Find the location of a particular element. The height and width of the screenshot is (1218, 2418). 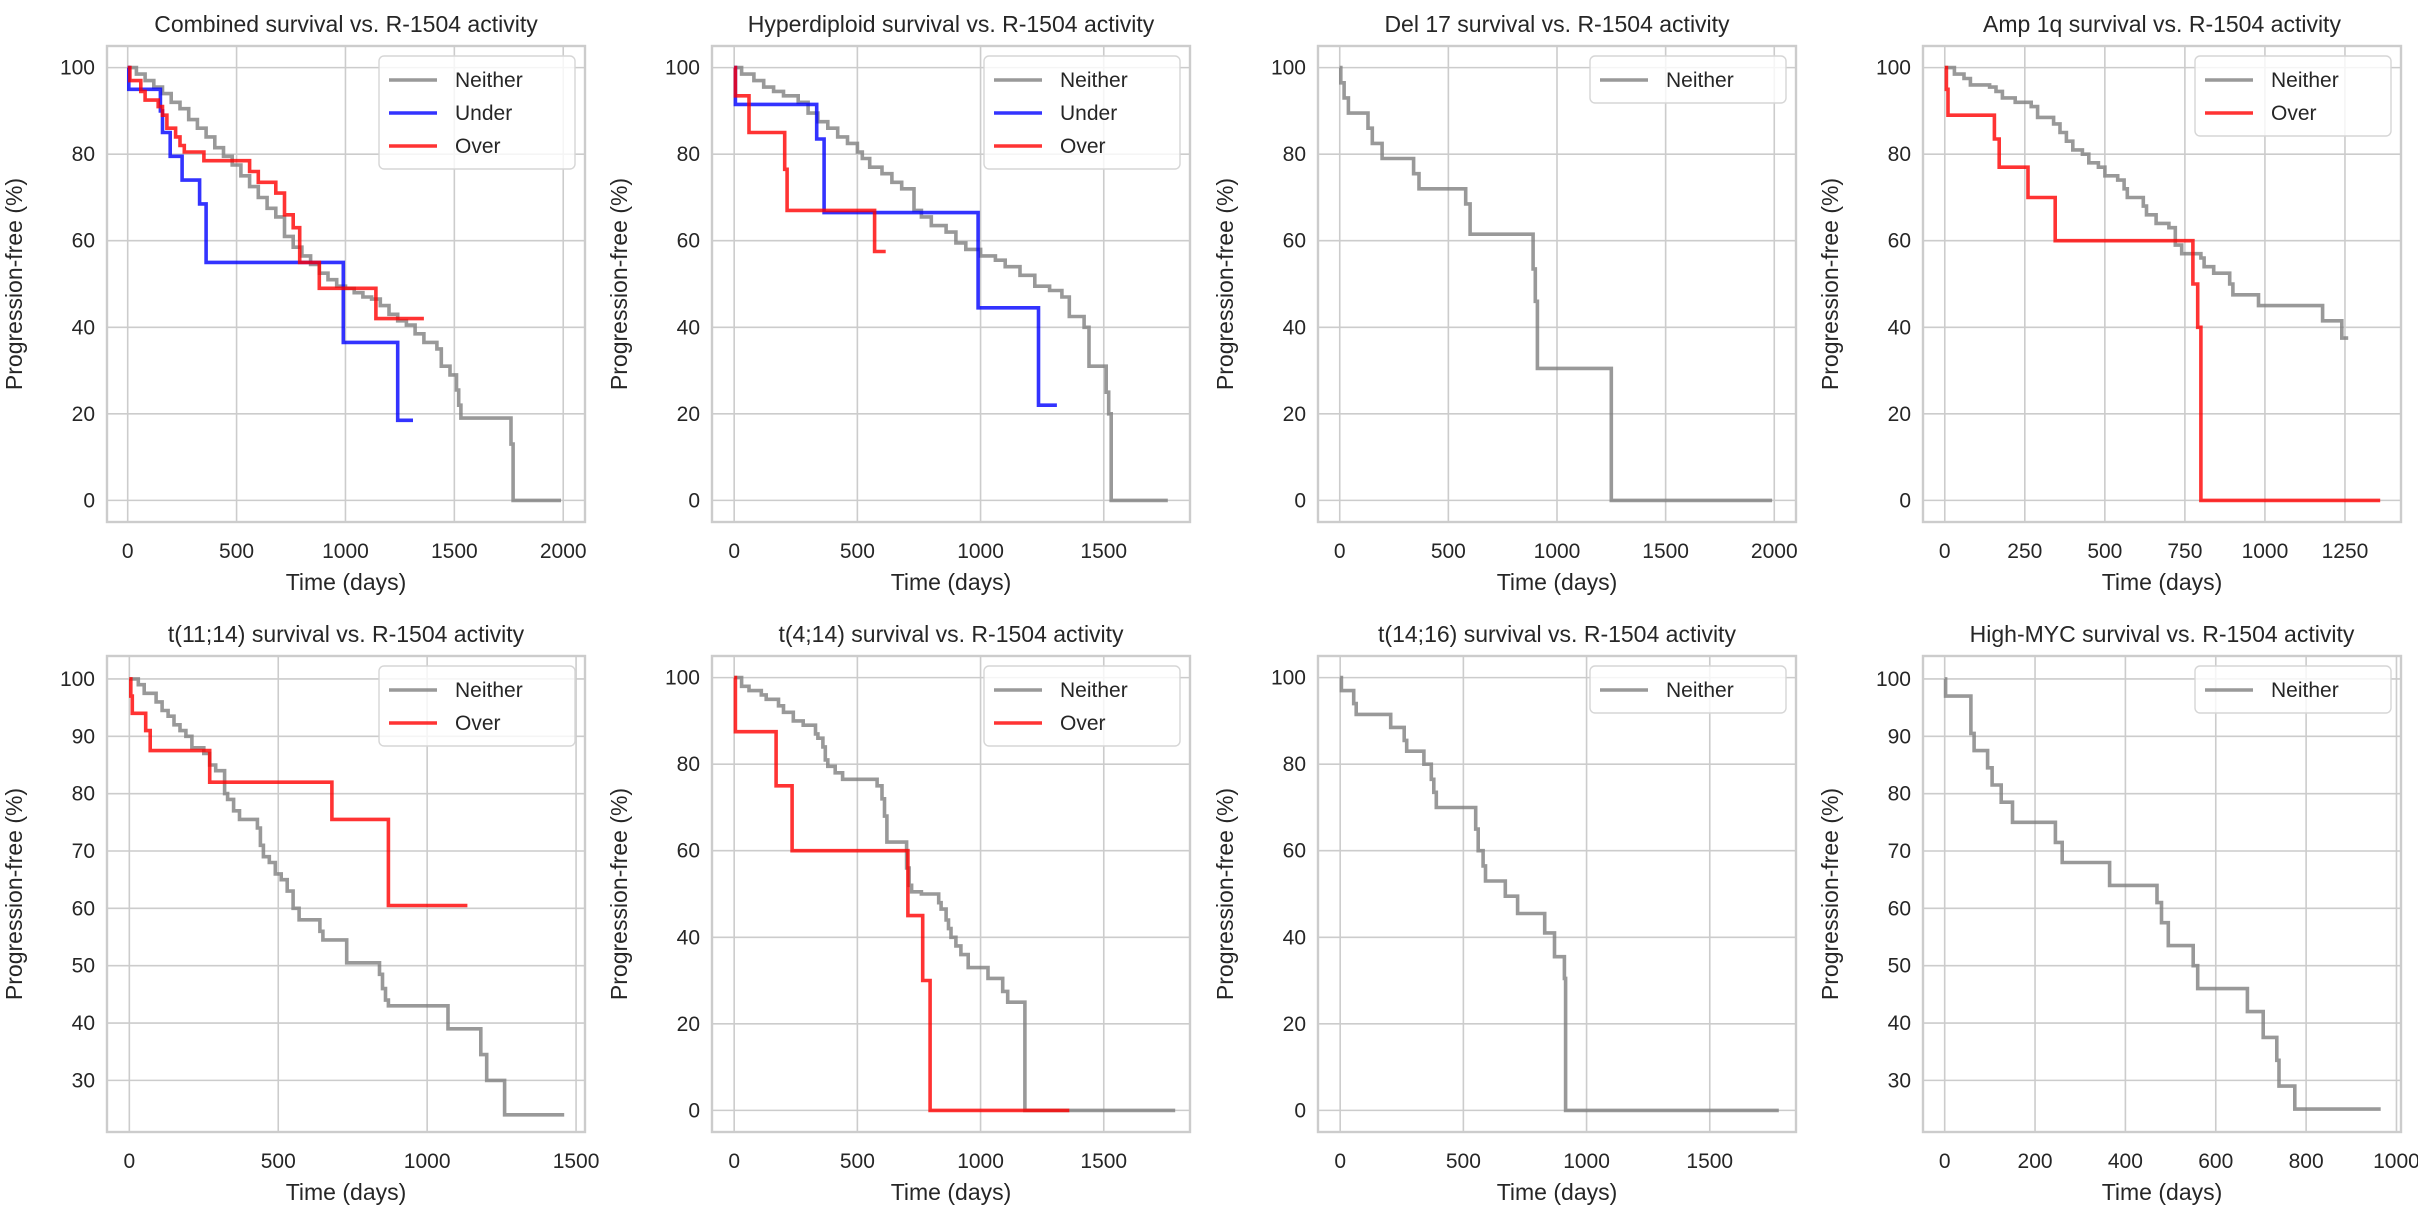

x-tick-label: 250 is located at coordinates (2024, 551).